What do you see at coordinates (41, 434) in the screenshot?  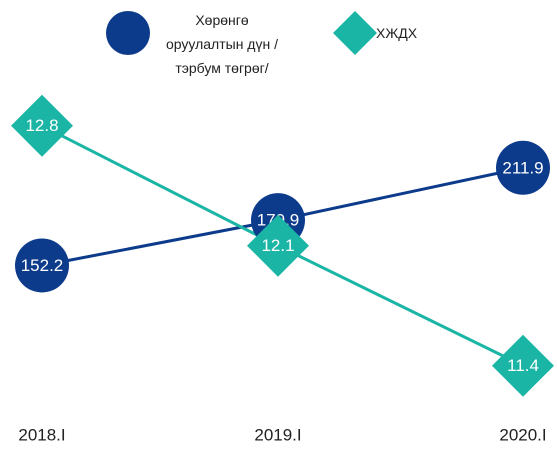 I see `x-tick-label: 2018.I` at bounding box center [41, 434].